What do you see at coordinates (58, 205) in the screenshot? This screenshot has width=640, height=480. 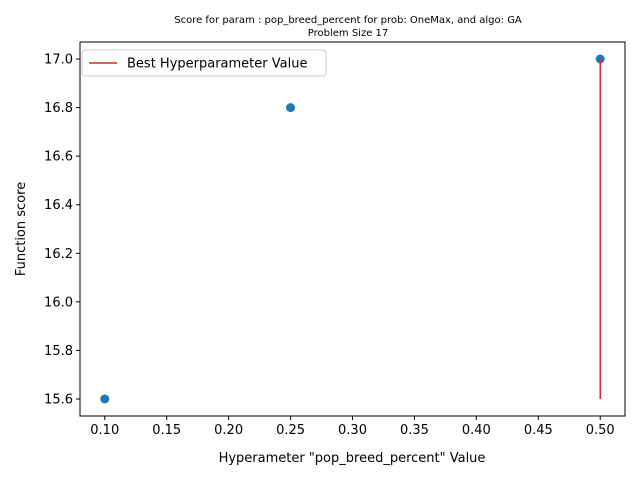 I see `y-tick-label: 16.4` at bounding box center [58, 205].